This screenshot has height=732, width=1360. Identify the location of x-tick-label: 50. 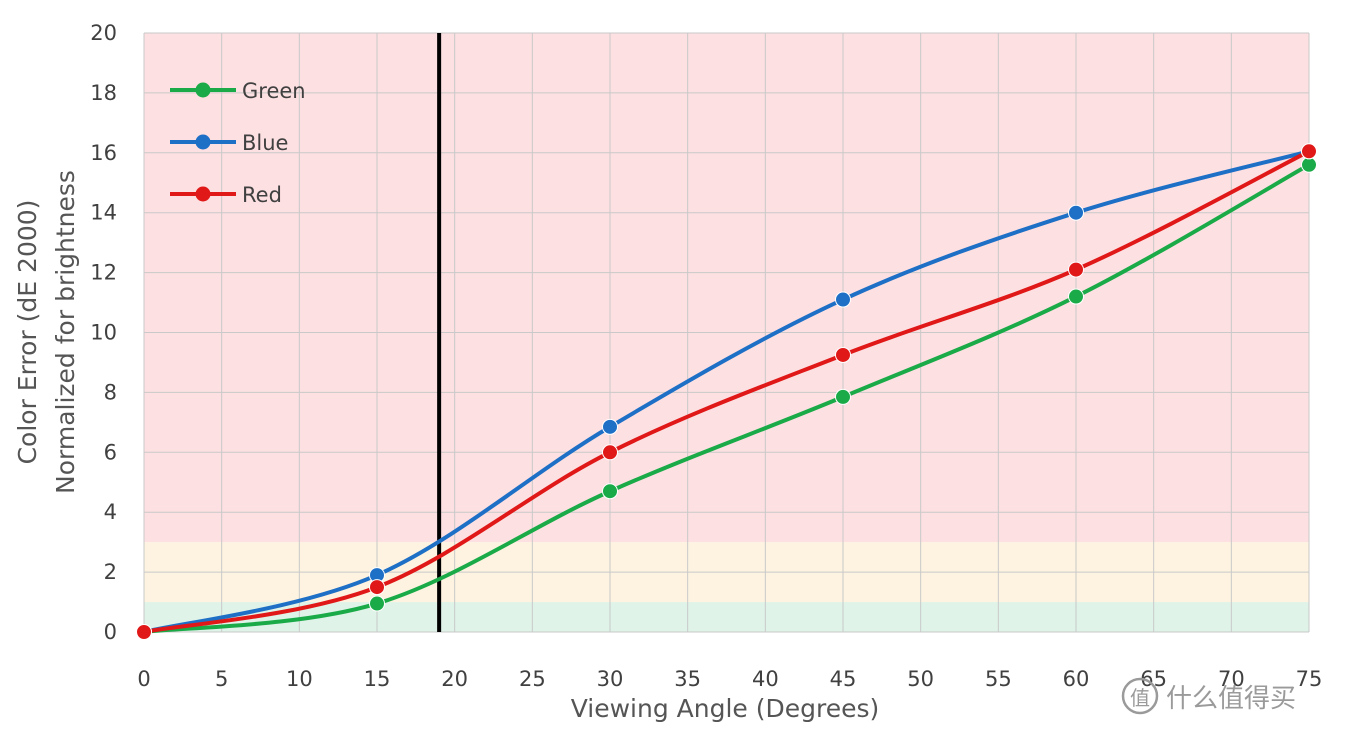
(920, 679).